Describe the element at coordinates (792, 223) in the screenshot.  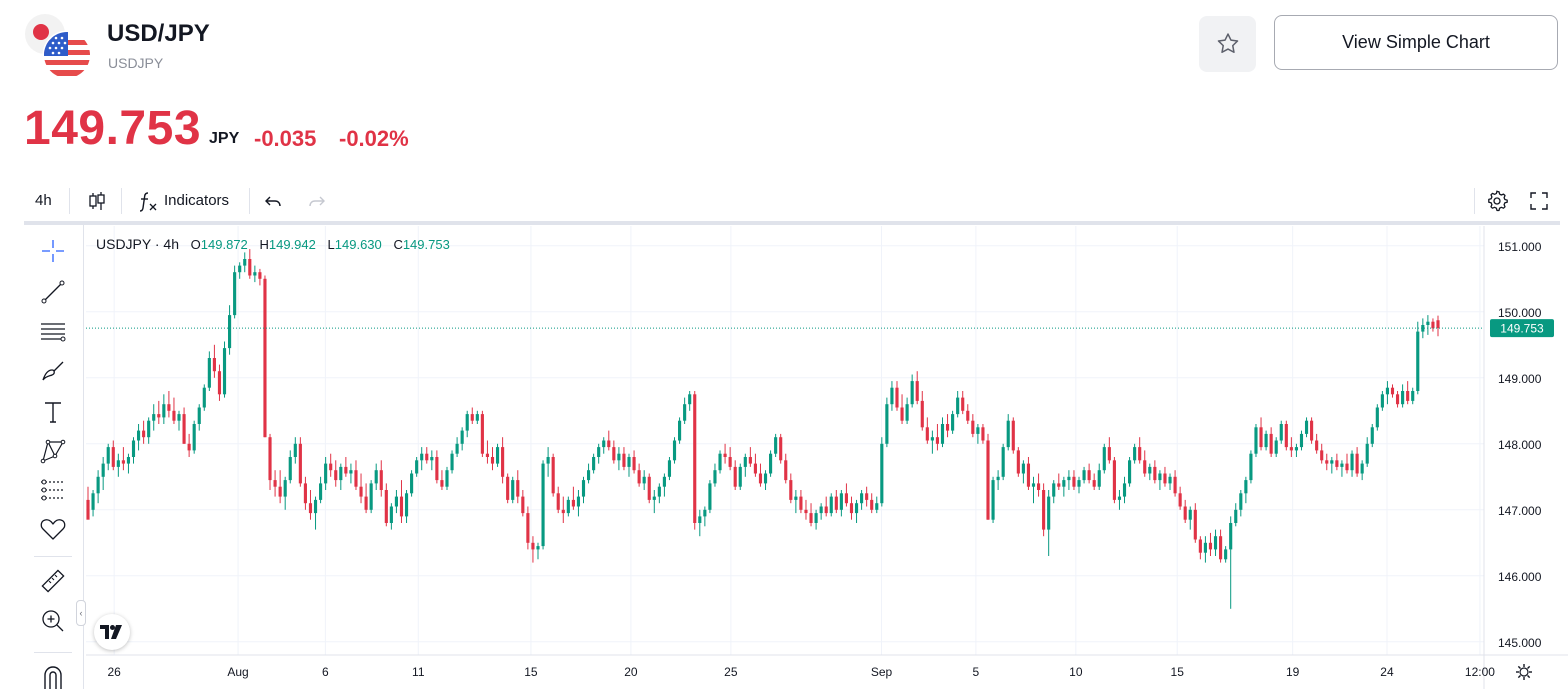
I see `toolbar-bottom-border` at that location.